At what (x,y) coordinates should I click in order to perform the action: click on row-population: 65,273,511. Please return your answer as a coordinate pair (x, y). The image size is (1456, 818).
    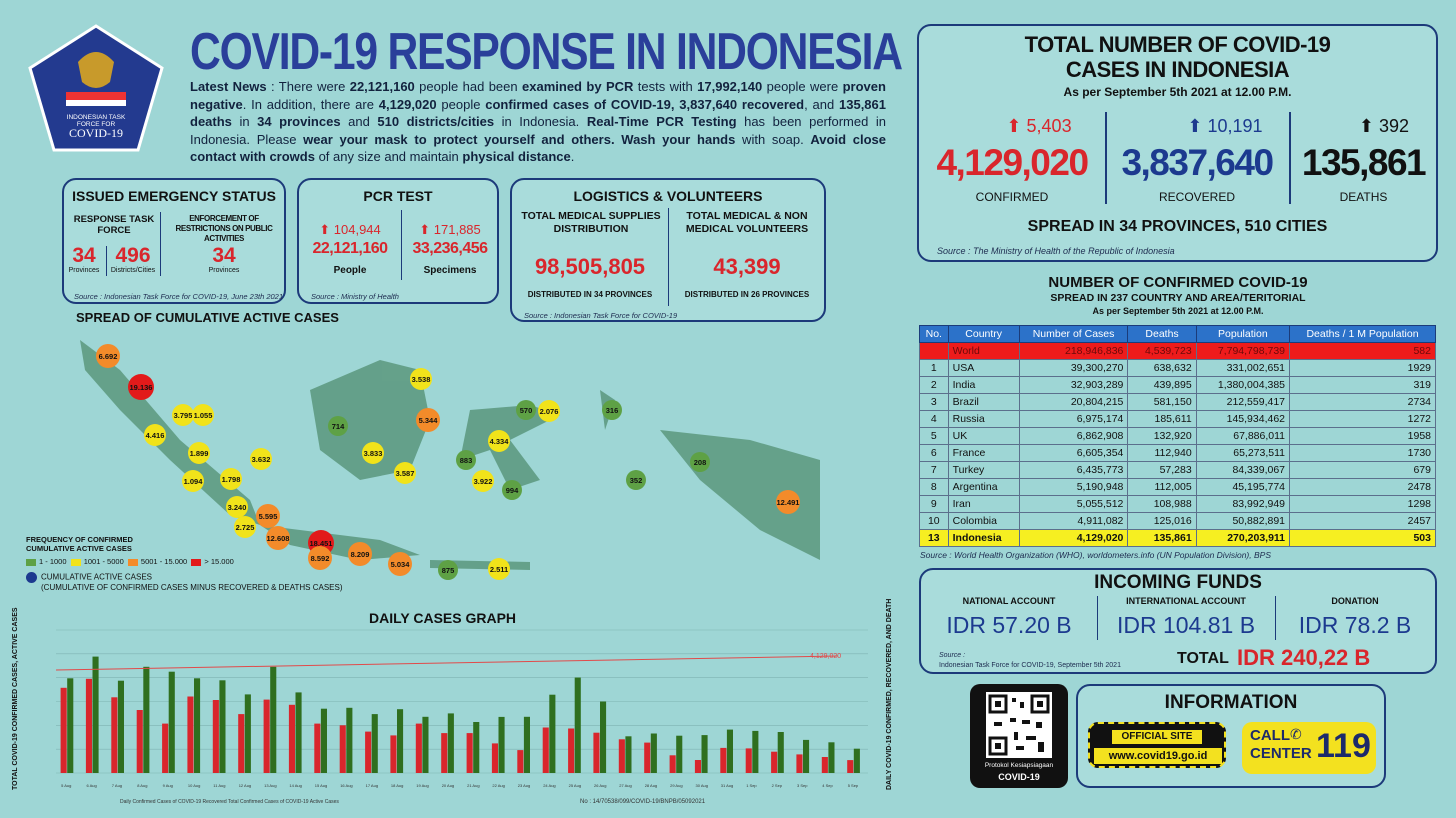
    Looking at the image, I should click on (1243, 453).